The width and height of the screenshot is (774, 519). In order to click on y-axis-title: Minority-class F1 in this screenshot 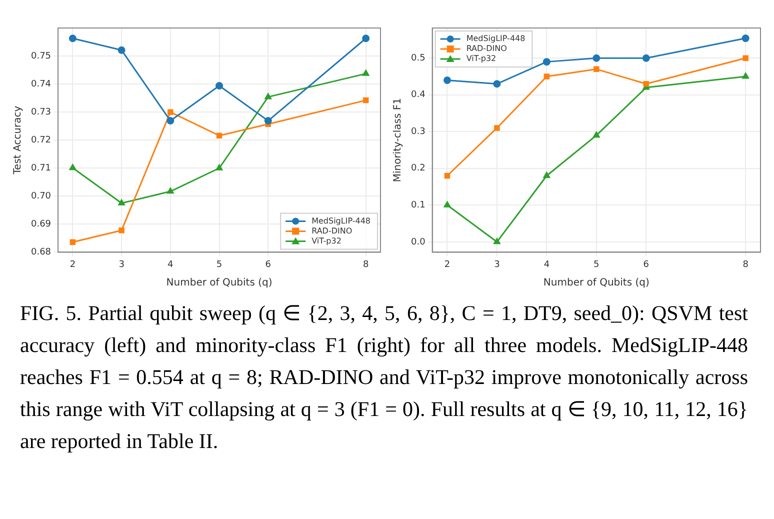, I will do `click(398, 140)`.